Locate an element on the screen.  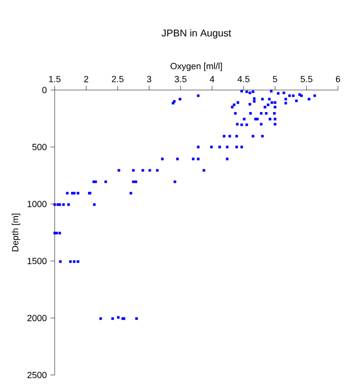
x-tick-label: 2.5 is located at coordinates (118, 79).